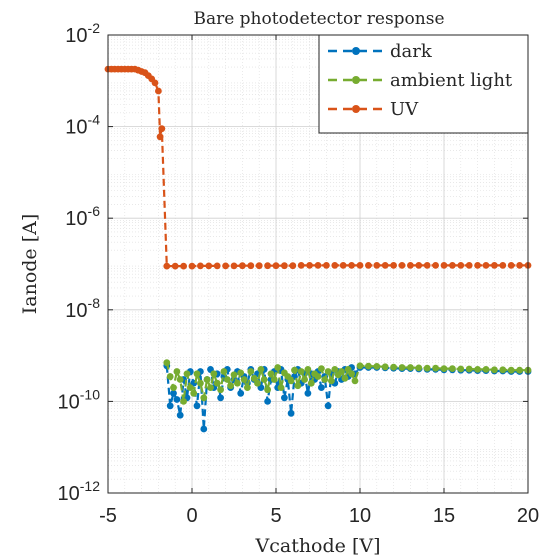 The height and width of the screenshot is (558, 548). What do you see at coordinates (451, 80) in the screenshot?
I see `legend-label: ambient light` at bounding box center [451, 80].